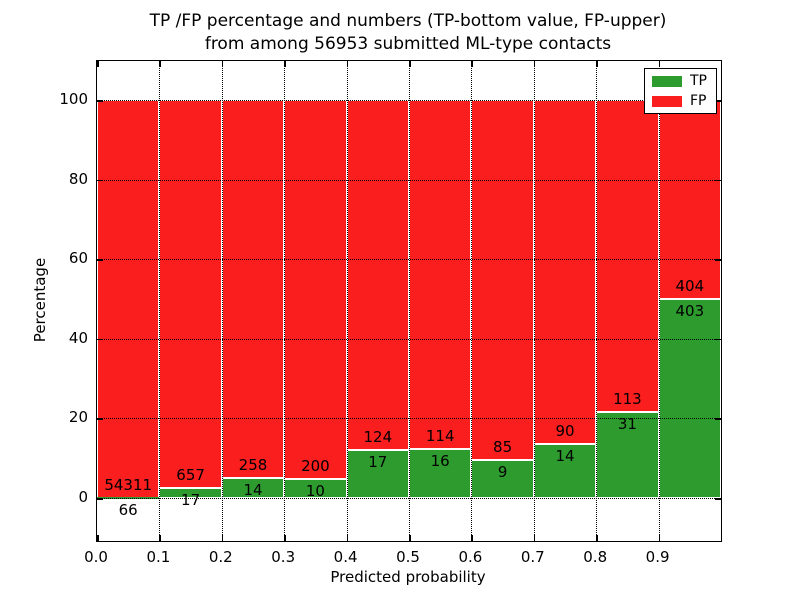 The image size is (800, 600). What do you see at coordinates (690, 286) in the screenshot?
I see `bar-count-label-fp: 404` at bounding box center [690, 286].